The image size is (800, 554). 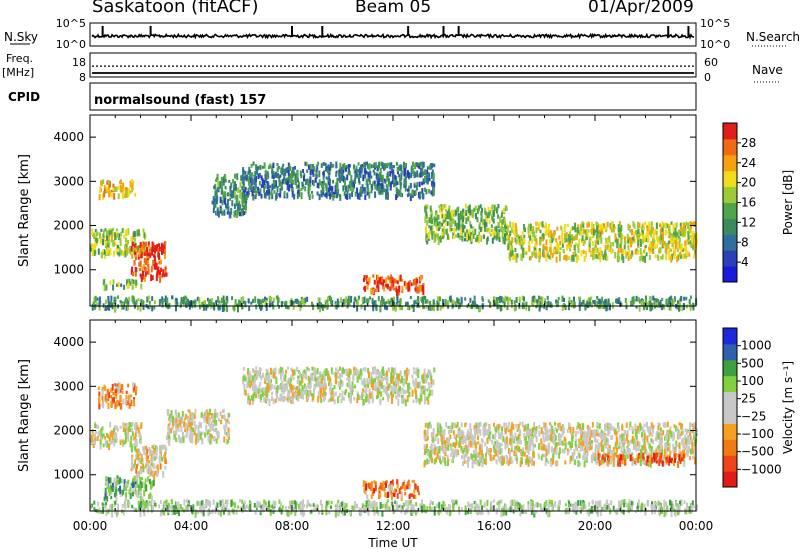 What do you see at coordinates (68, 270) in the screenshot?
I see `power-ytick-label: 1000` at bounding box center [68, 270].